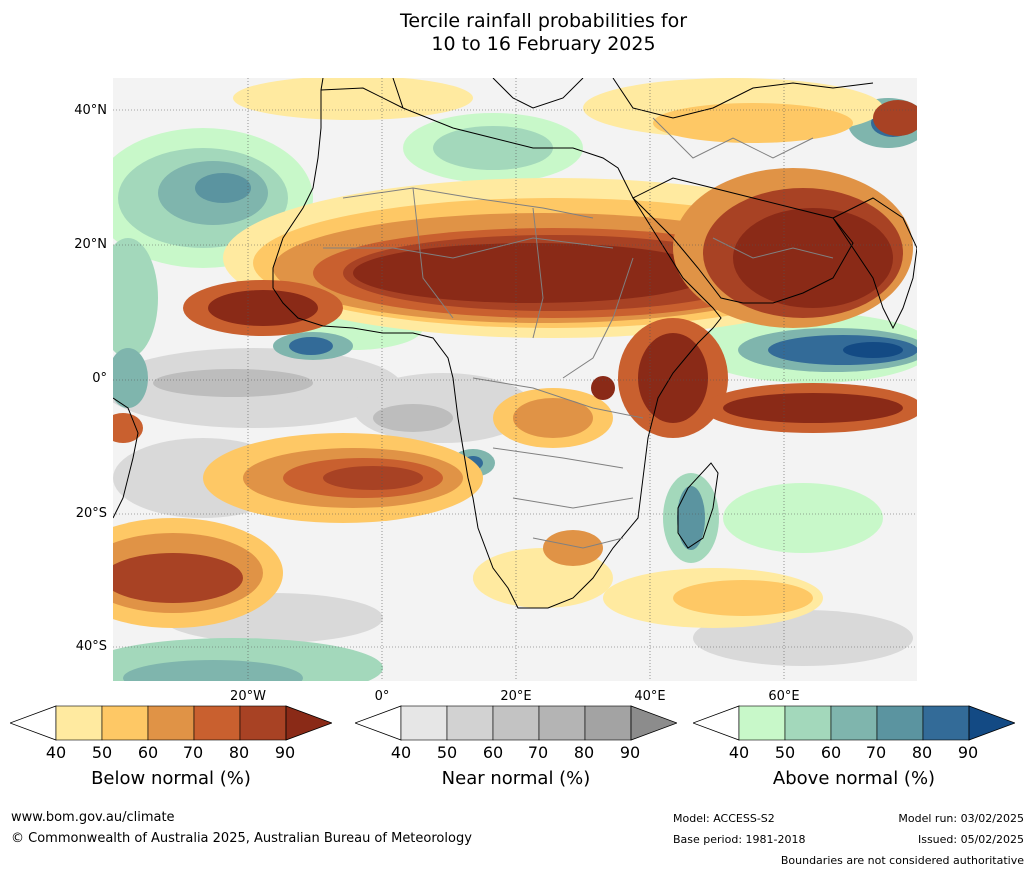 Image resolution: width=1035 pixels, height=873 pixels. I want to click on lon-label-40e: 40°E, so click(650, 696).